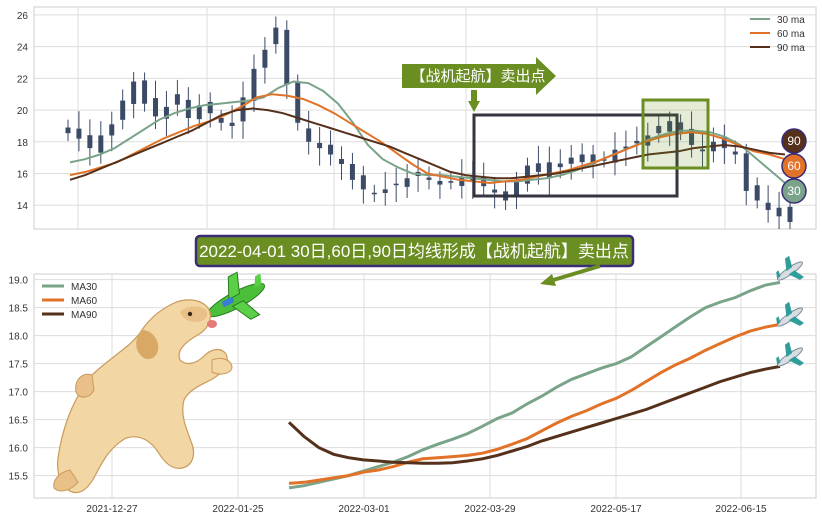 The image size is (822, 525). I want to click on signal-banner: 2022-04-01 30日,60日,90日均线形成【战机起航】卖出点, so click(414, 251).